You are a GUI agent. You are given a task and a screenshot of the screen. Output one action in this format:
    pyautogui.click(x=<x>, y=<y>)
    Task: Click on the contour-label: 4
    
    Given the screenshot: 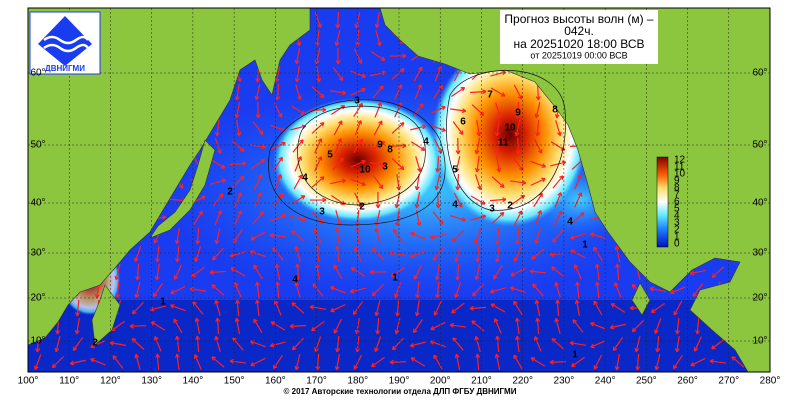 What is the action you would take?
    pyautogui.click(x=570, y=222)
    